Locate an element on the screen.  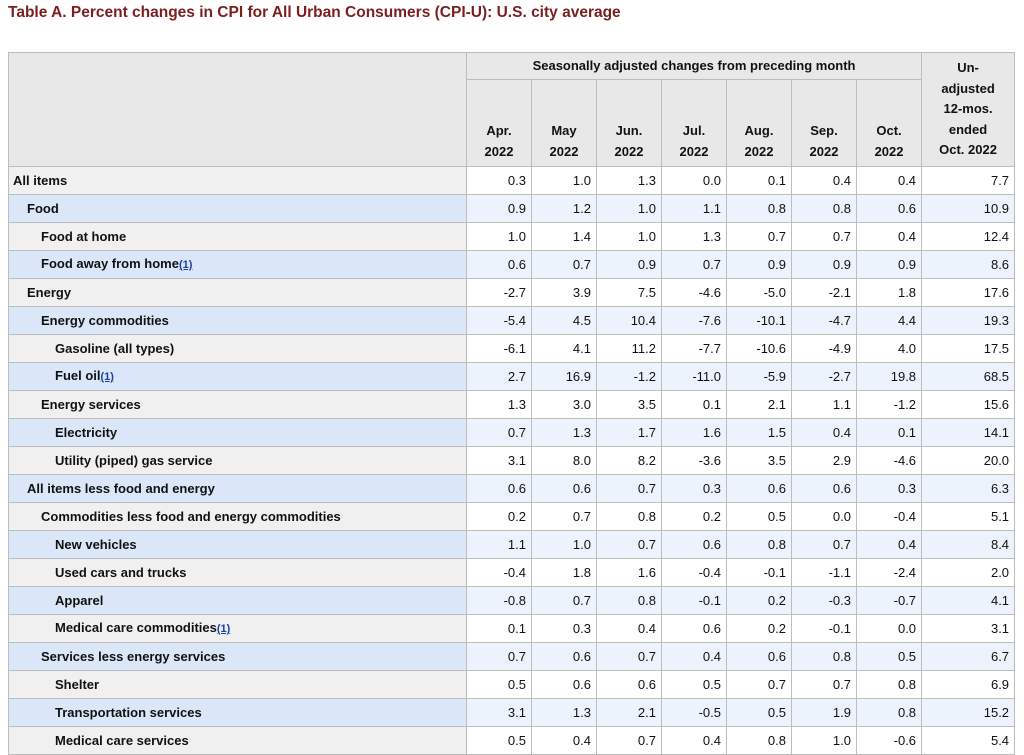
row-label-text: Energy commodities is located at coordinates (105, 320).